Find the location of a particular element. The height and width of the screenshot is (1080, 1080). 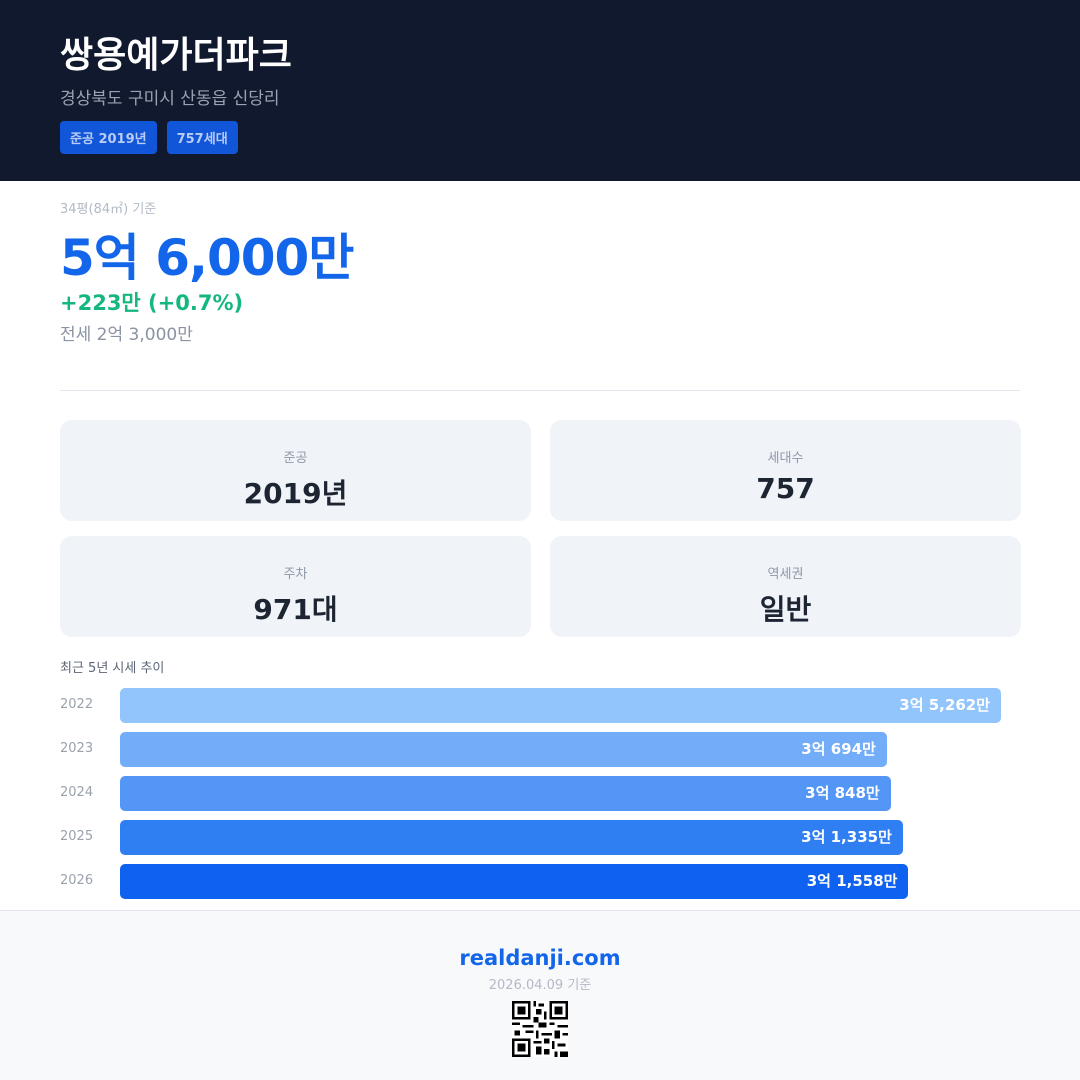

price-basis: 34평(84㎡) 기준 is located at coordinates (108, 209).